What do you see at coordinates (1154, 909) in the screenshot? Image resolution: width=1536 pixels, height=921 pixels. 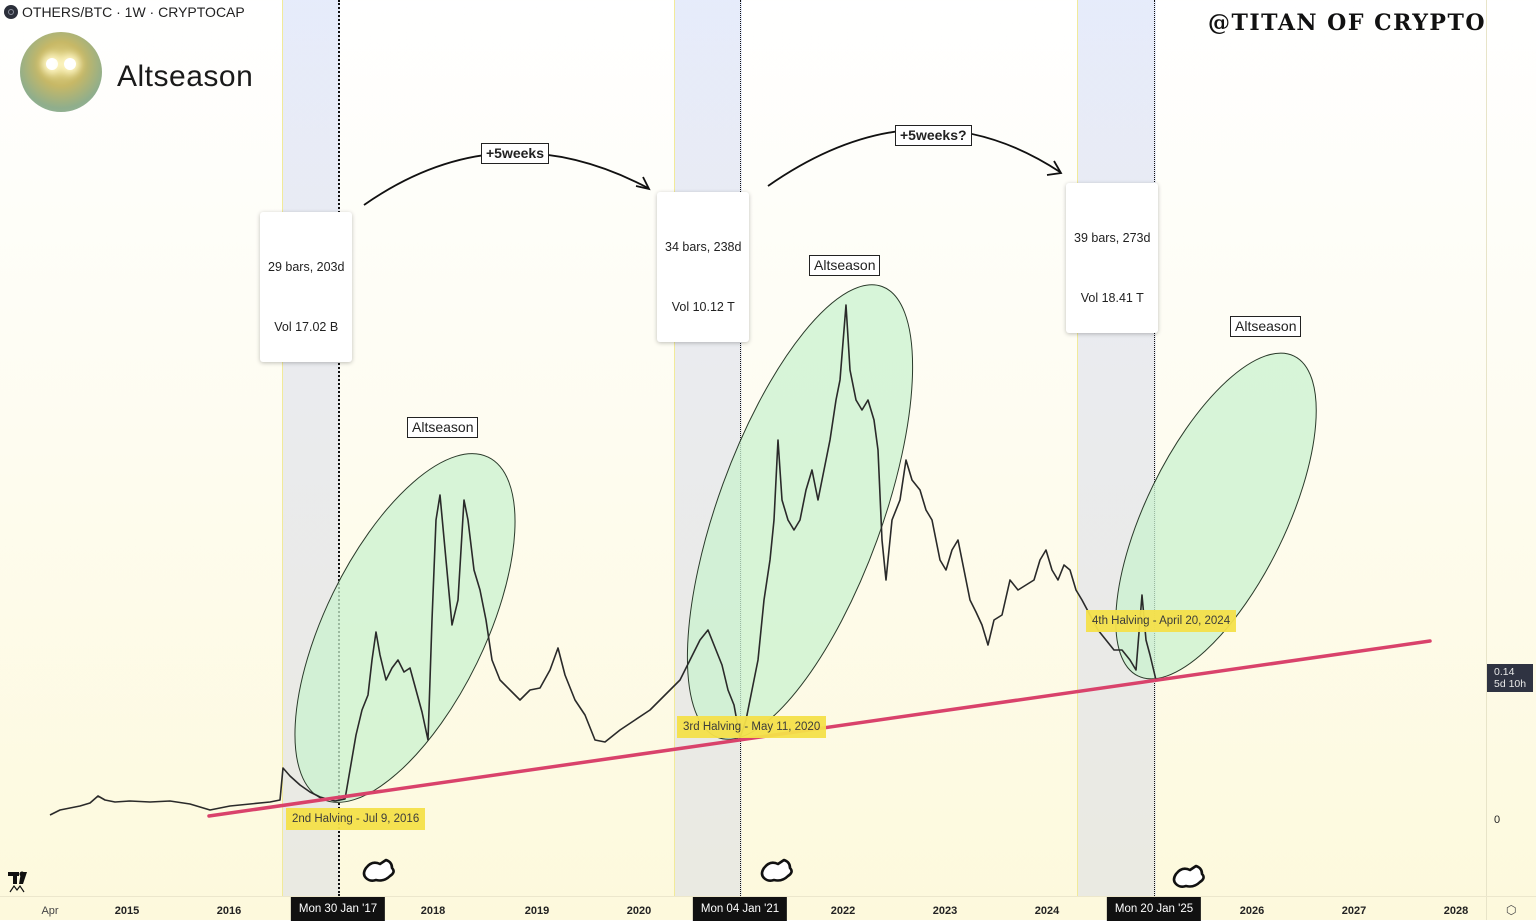 I see `date-badge-jan-2025: Mon 20 Jan '25` at bounding box center [1154, 909].